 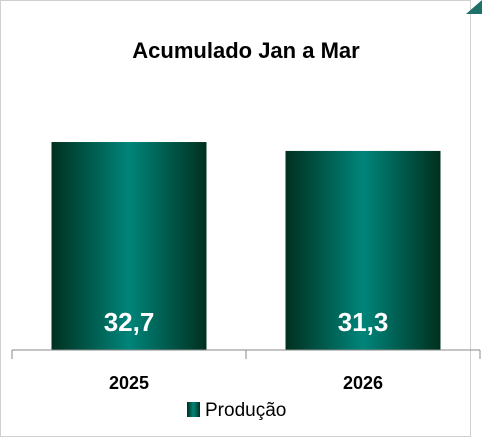 I want to click on x-tick-label: 2025, so click(x=129, y=383).